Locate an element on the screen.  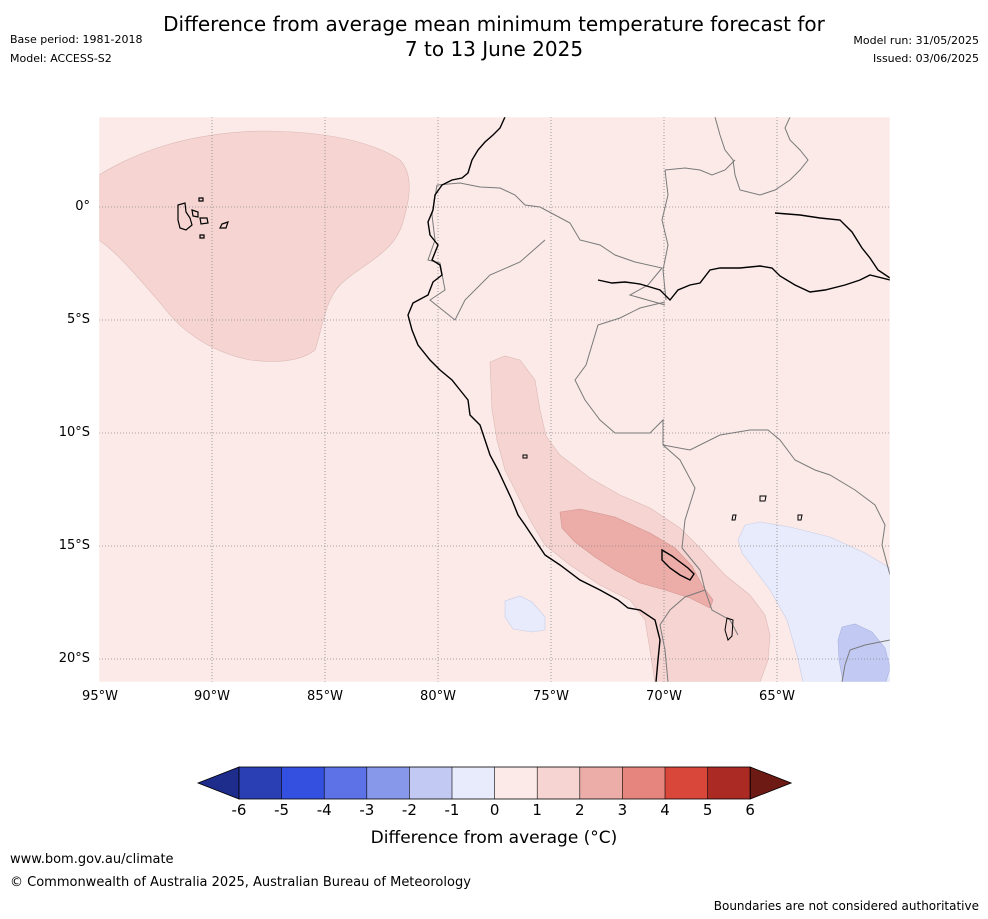
title-line-2: 7 to 13 June 2025 is located at coordinates (494, 49).